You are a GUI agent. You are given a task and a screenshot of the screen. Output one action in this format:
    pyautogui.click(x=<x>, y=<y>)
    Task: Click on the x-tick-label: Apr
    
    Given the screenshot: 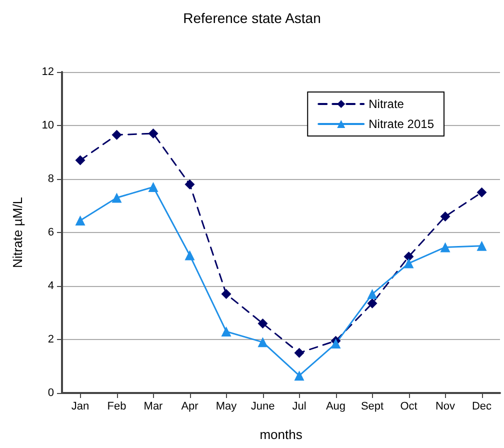 What is the action you would take?
    pyautogui.click(x=190, y=406)
    